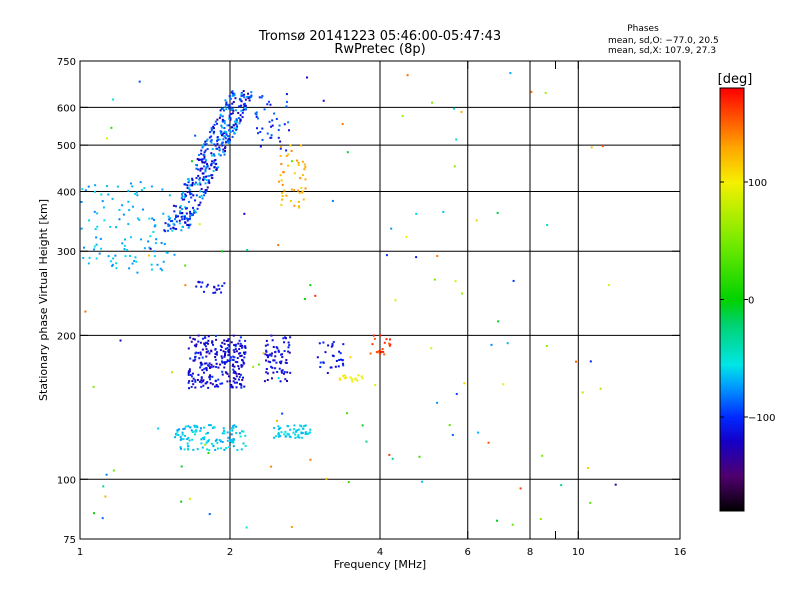 The width and height of the screenshot is (800, 600). Describe the element at coordinates (230, 552) in the screenshot. I see `x-tick-label-2: 2` at that location.